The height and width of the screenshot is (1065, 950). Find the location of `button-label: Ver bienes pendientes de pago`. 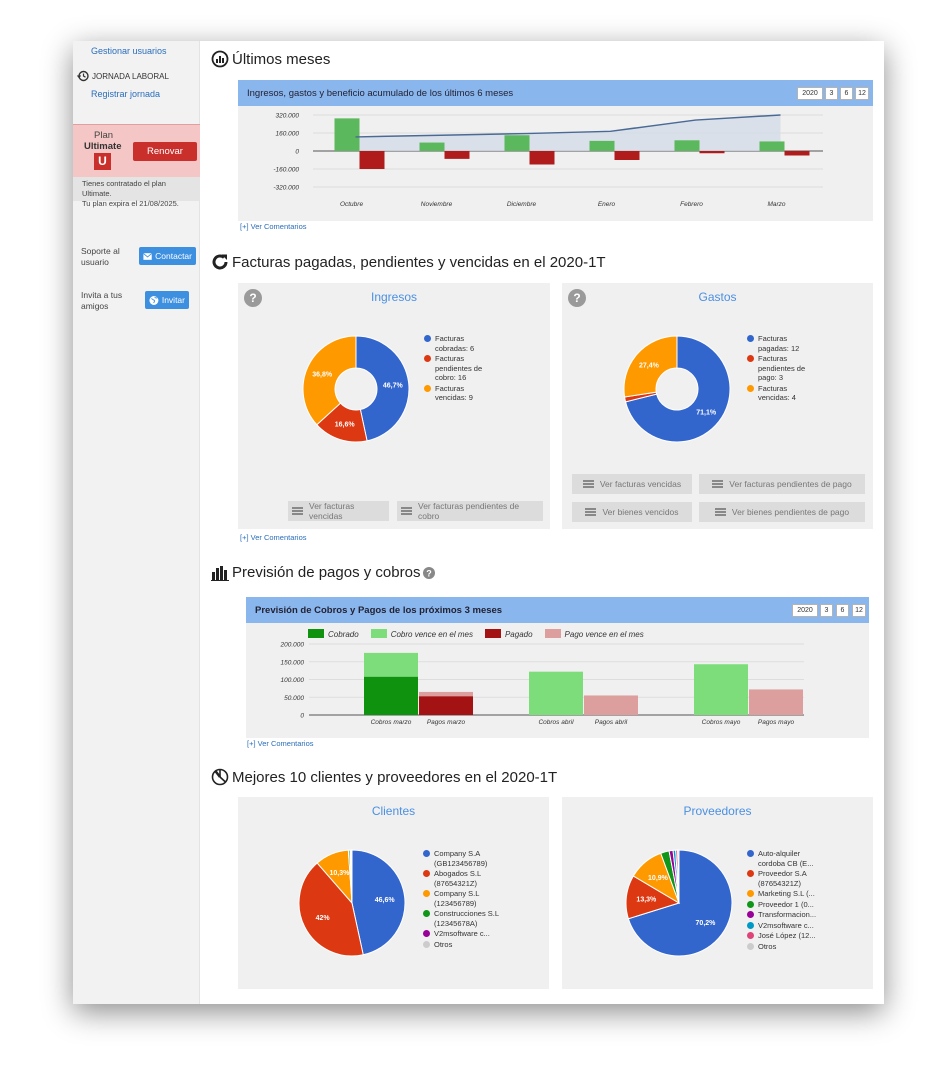

button-label: Ver bienes pendientes de pago is located at coordinates (790, 512).